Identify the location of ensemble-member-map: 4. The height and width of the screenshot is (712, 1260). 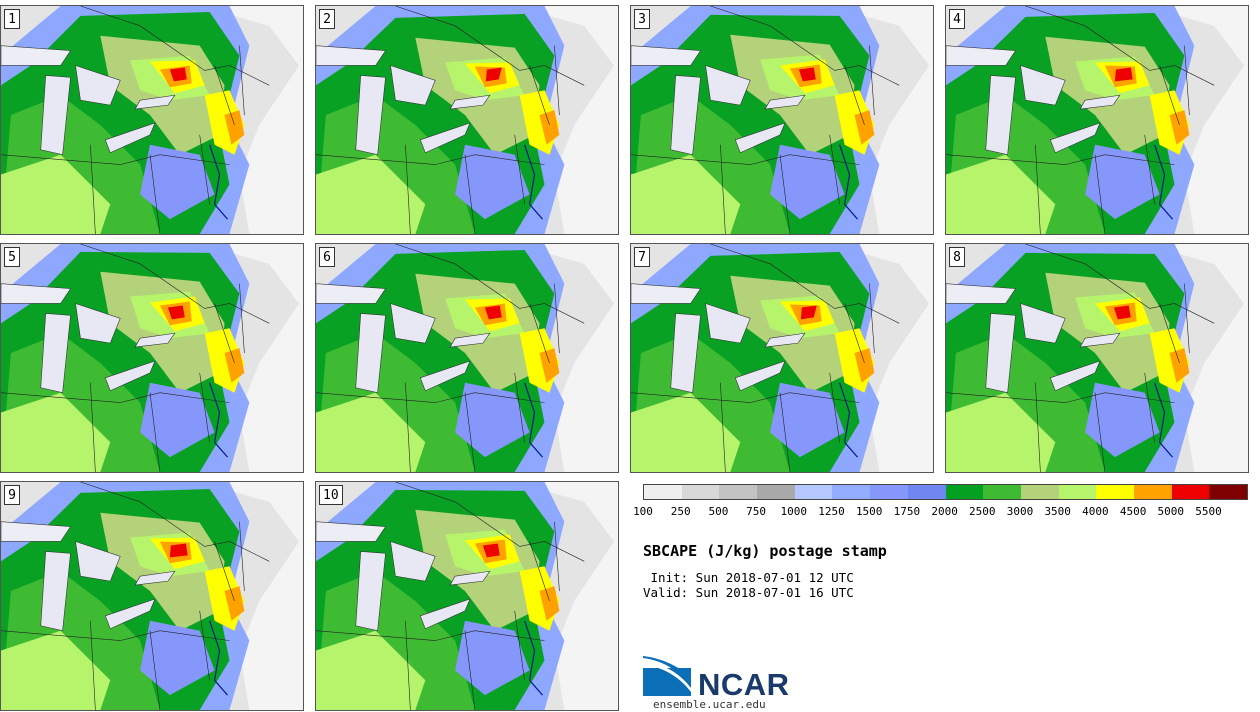
(1097, 120).